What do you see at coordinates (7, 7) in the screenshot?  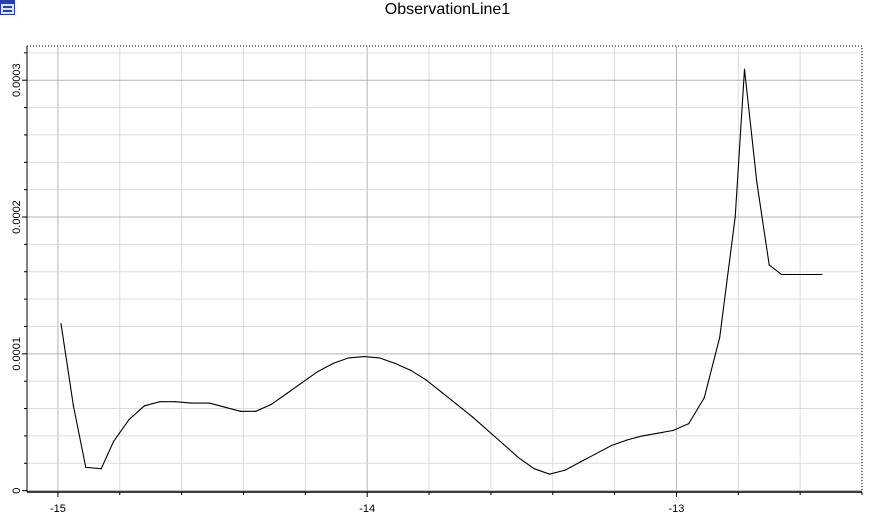 I see `window-app-icon` at bounding box center [7, 7].